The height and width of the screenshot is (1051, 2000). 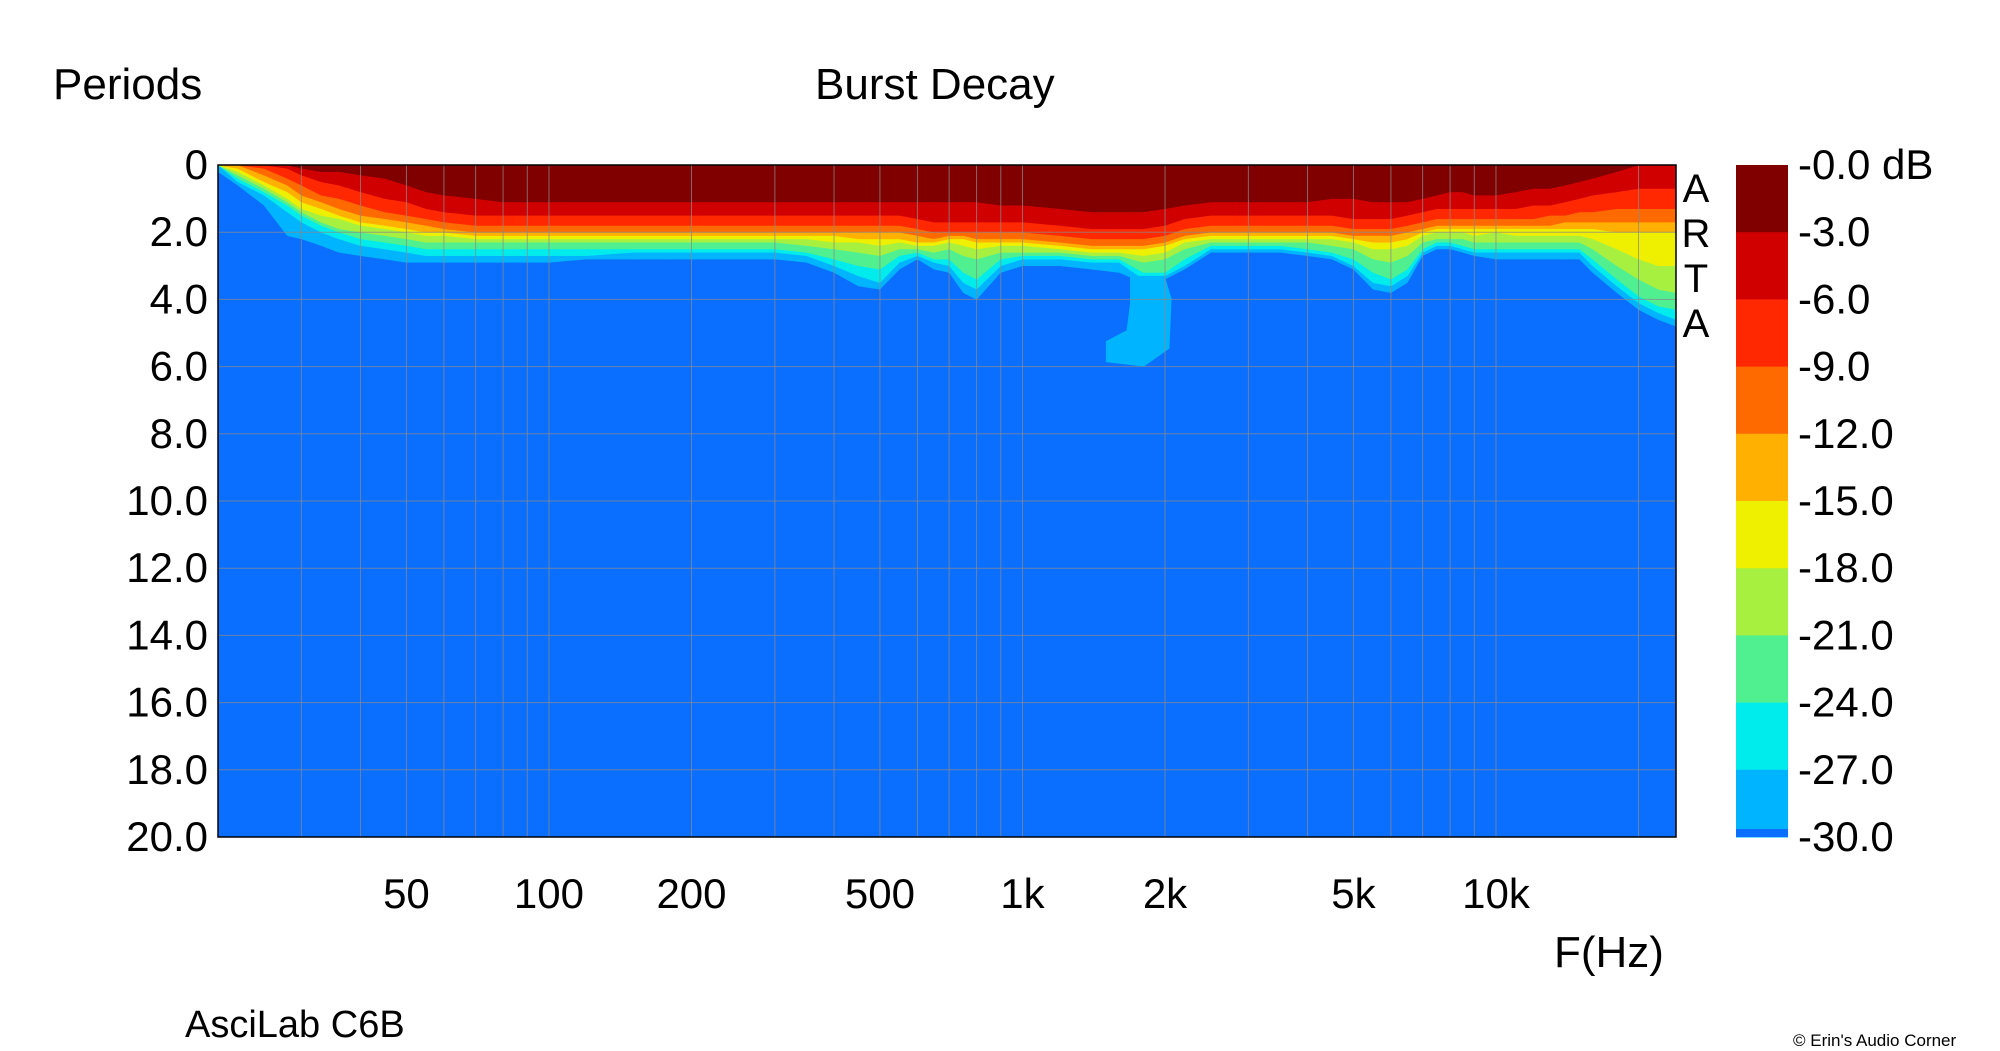 I want to click on colorbar-label: -18.0, so click(x=1846, y=567).